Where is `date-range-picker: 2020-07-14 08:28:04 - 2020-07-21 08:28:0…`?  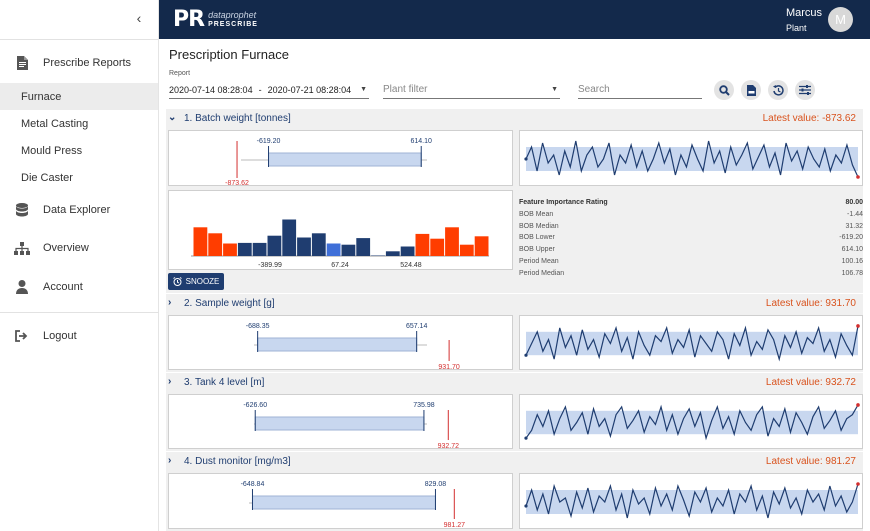
date-range-picker: 2020-07-14 08:28:04 - 2020-07-21 08:28:0… is located at coordinates (269, 90).